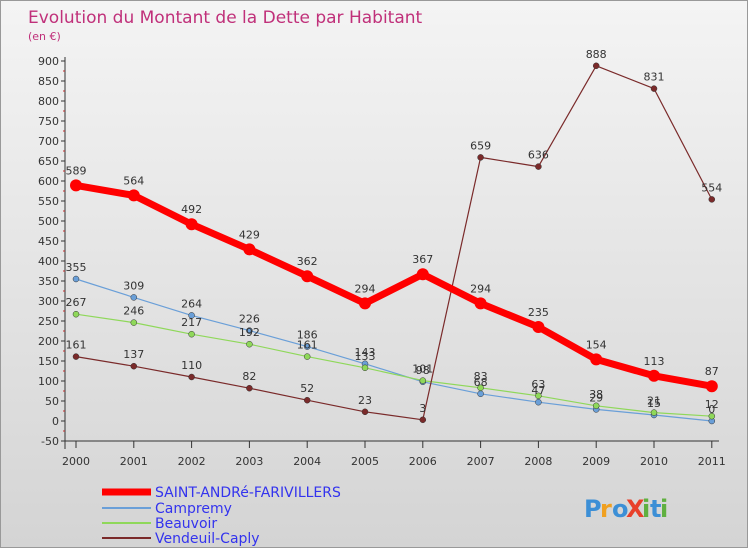  Describe the element at coordinates (191, 209) in the screenshot. I see `data-label: 492` at that location.